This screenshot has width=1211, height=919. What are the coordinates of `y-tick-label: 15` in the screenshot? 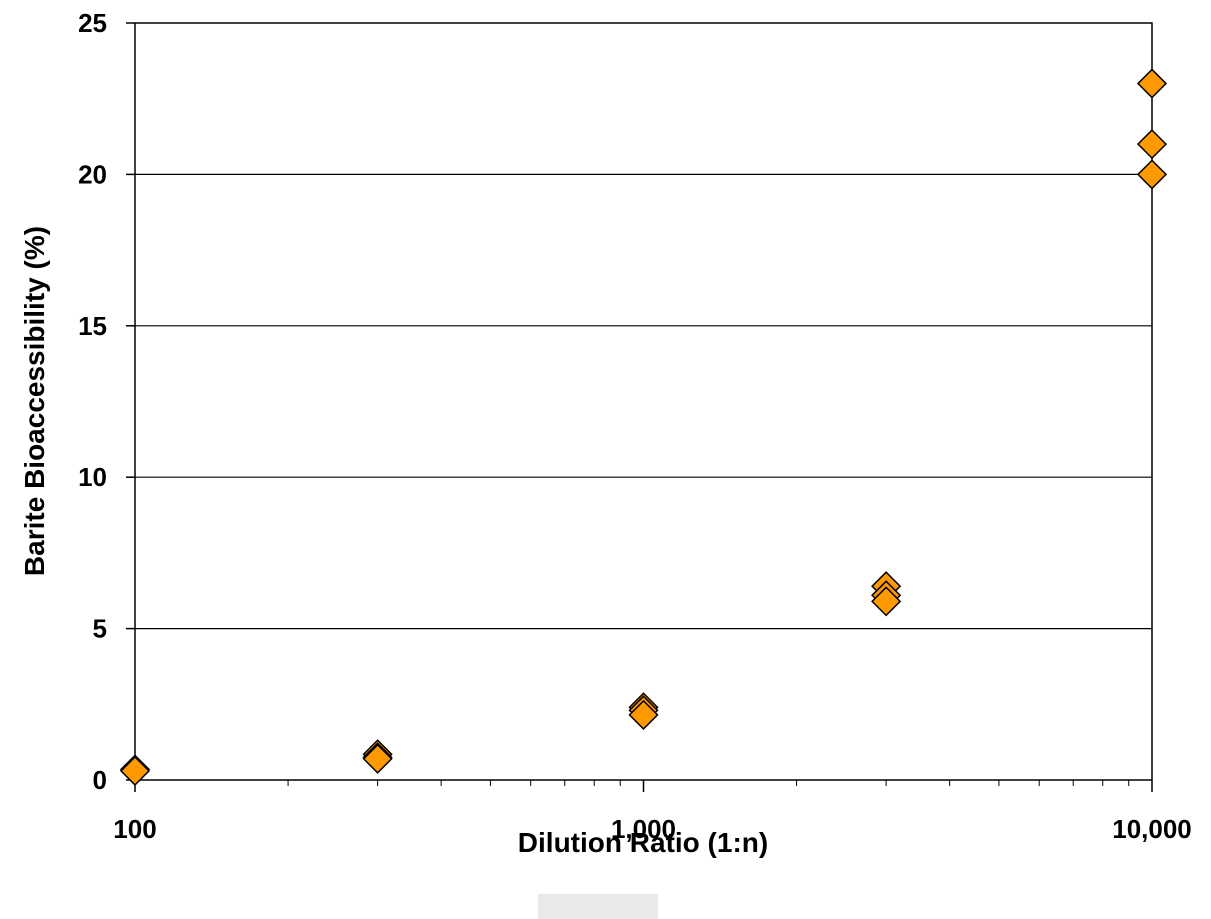 It's located at (92, 326).